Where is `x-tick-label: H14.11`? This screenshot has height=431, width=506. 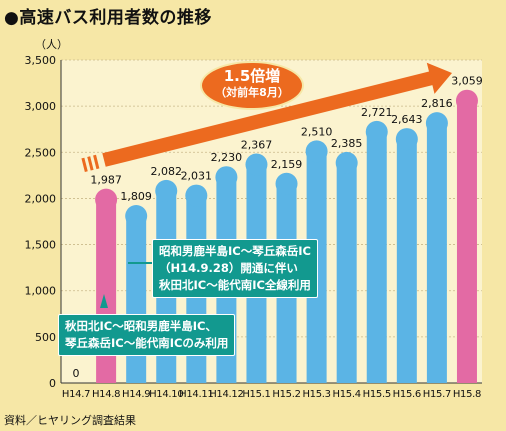 x-tick-label: H14.11 is located at coordinates (196, 394).